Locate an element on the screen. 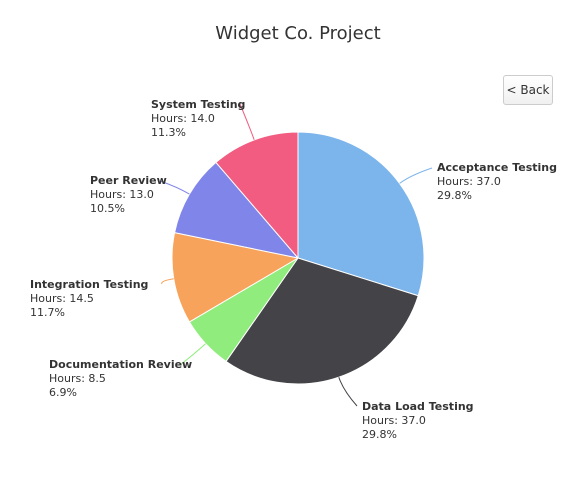 Image resolution: width=580 pixels, height=480 pixels. data-label-hours: Hours: 8.5 is located at coordinates (77, 378).